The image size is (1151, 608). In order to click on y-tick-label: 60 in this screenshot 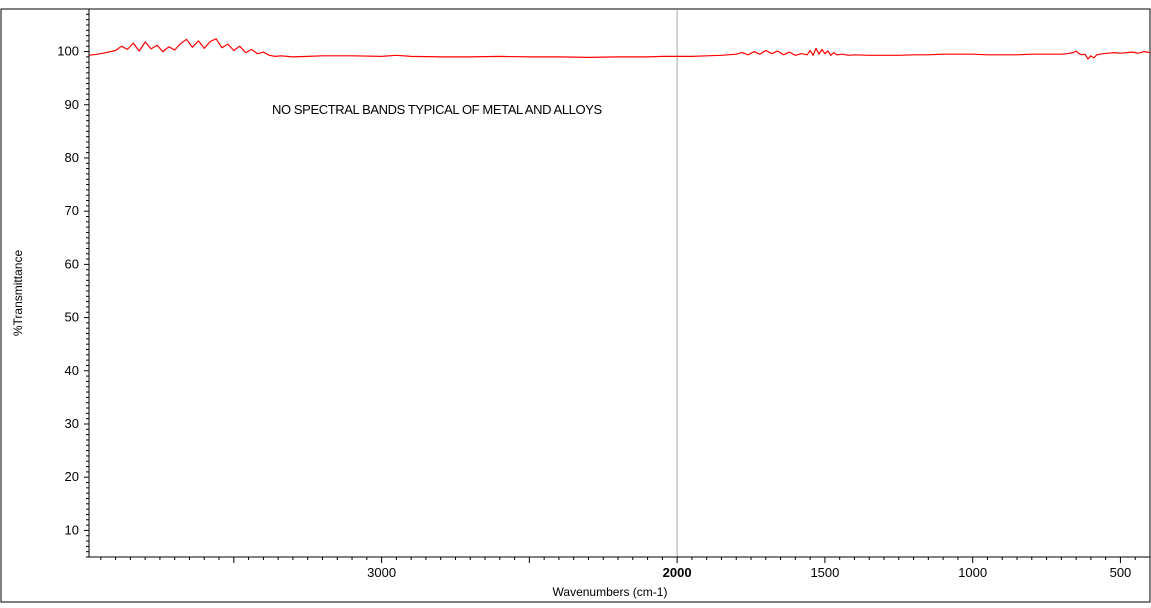, I will do `click(72, 263)`.